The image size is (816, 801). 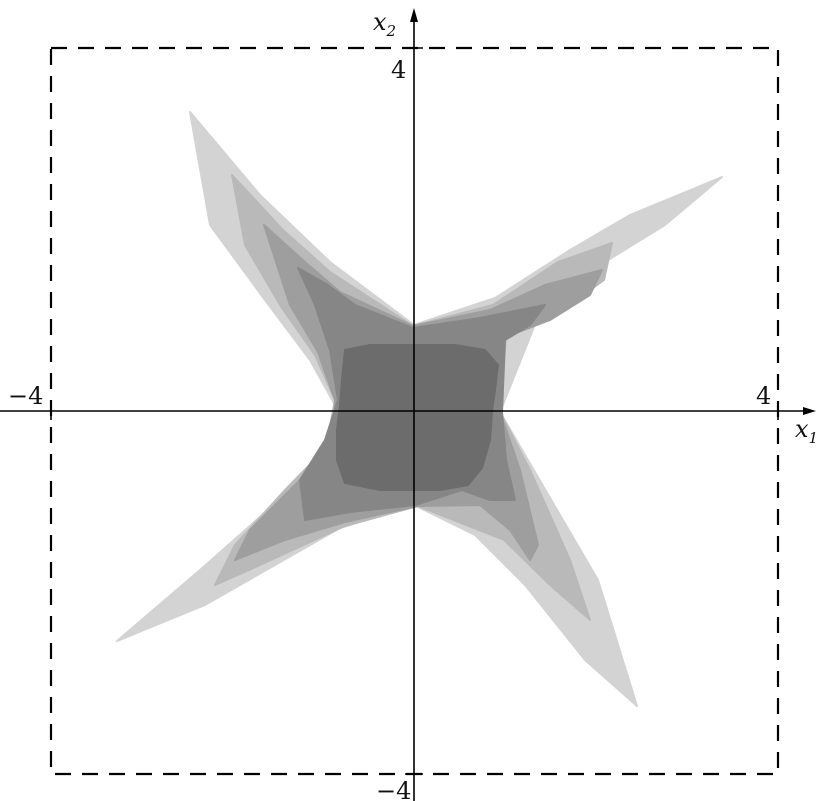 I want to click on y-axis-arrowhead, so click(x=414, y=15).